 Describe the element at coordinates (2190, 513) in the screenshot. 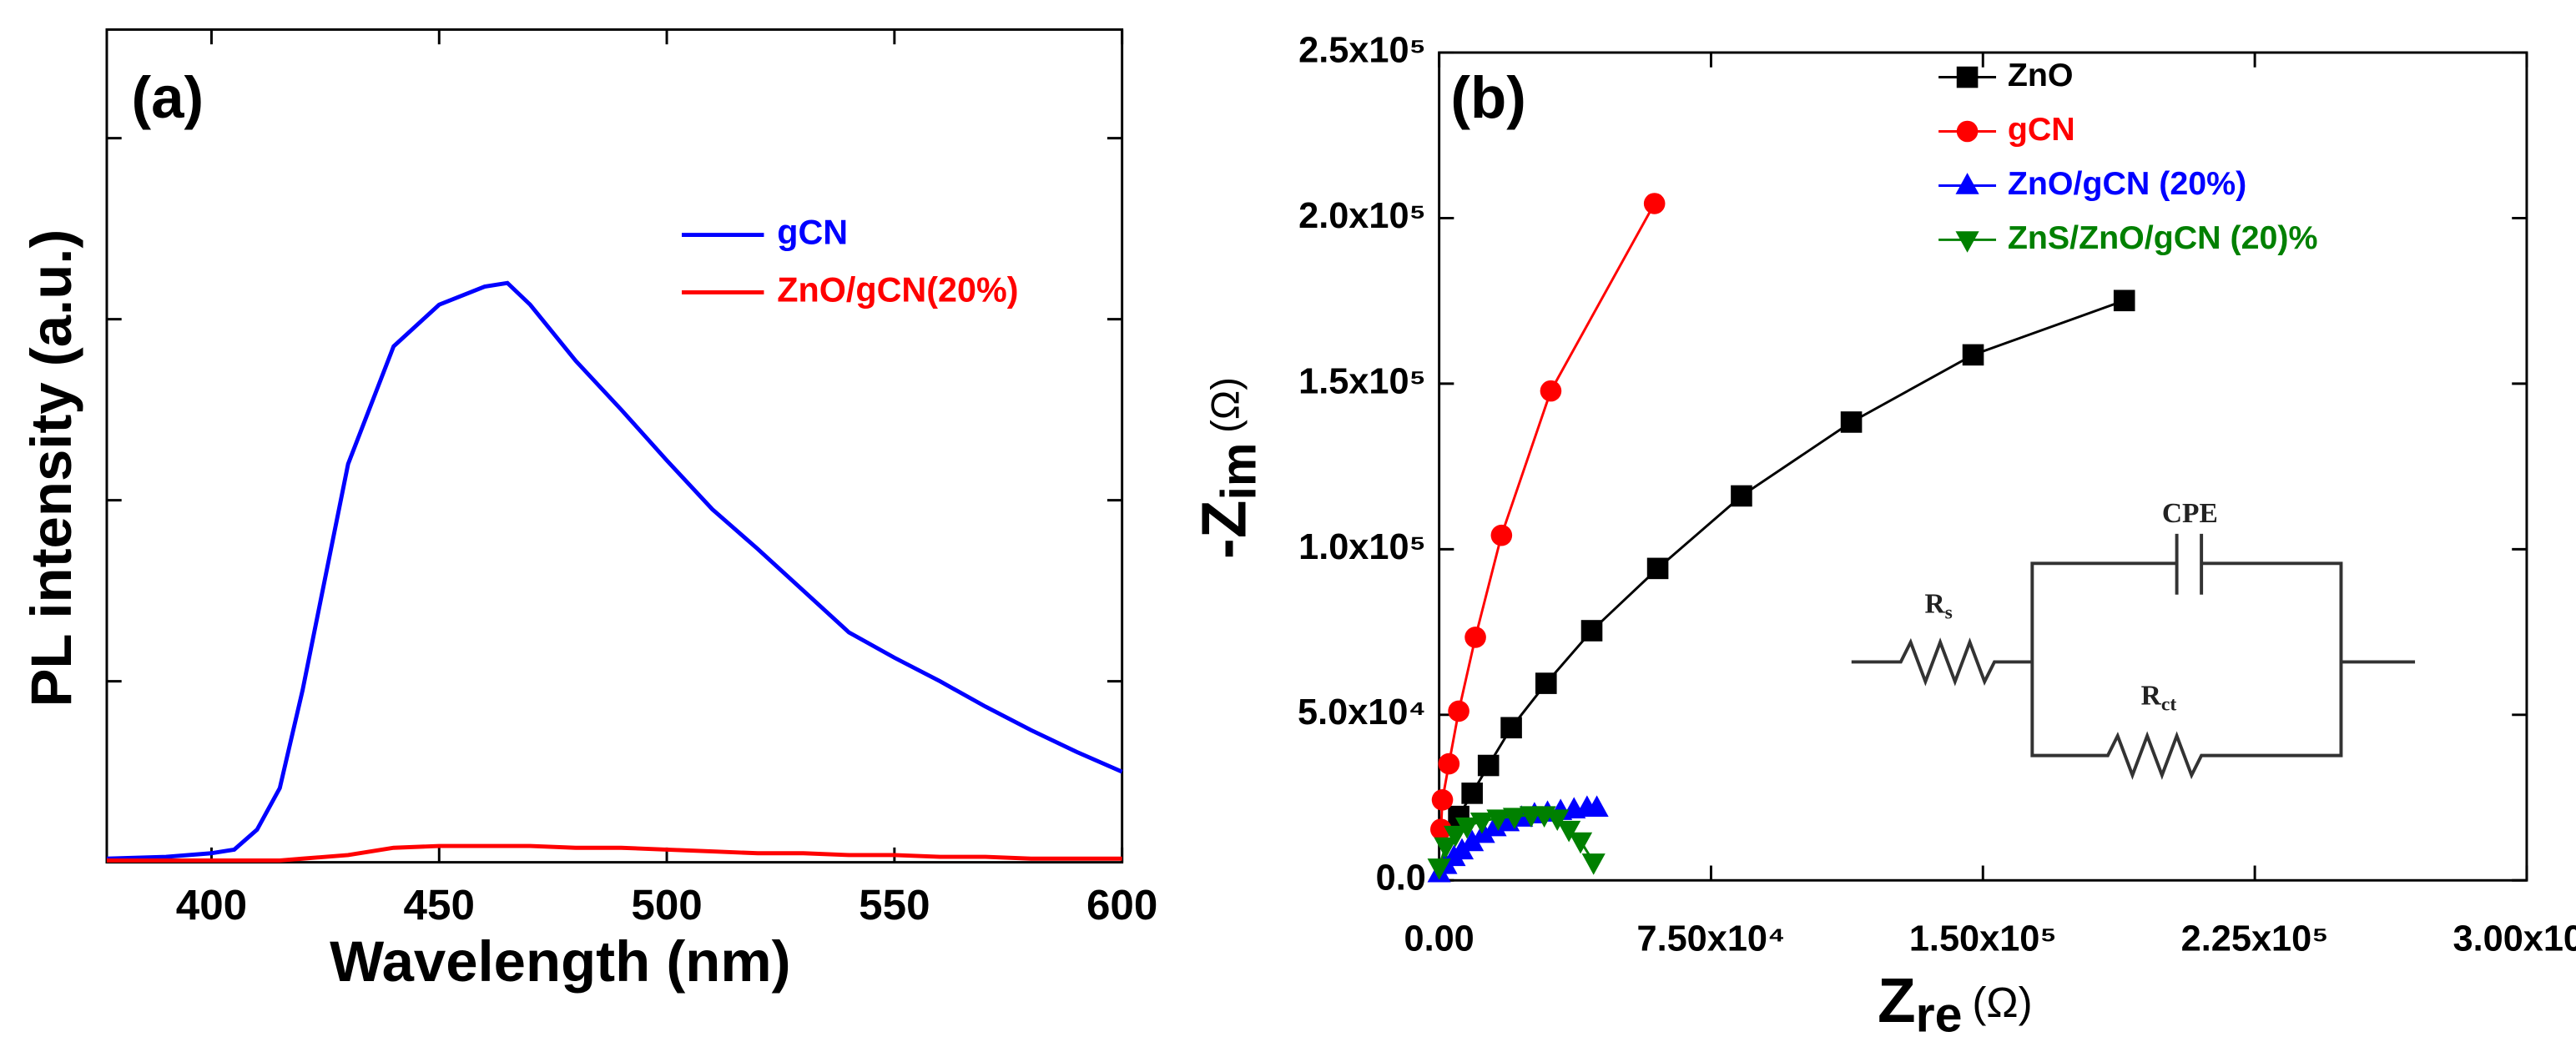

I see `circuit-label: CPE` at that location.